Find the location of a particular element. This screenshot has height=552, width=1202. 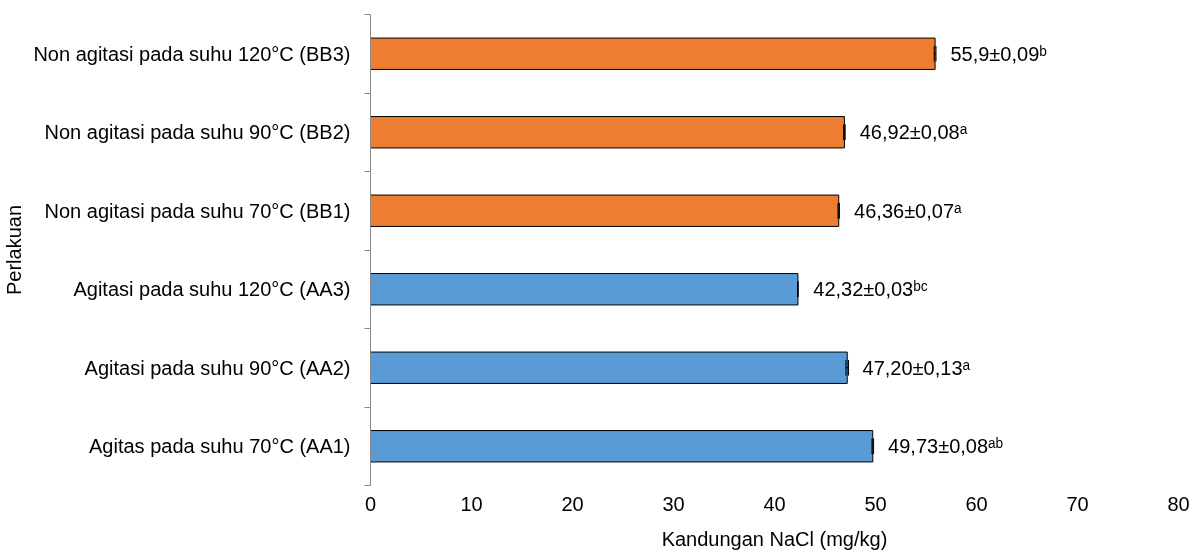

x-axis-title: Kandungan NaCl (mg/kg) is located at coordinates (774, 538).